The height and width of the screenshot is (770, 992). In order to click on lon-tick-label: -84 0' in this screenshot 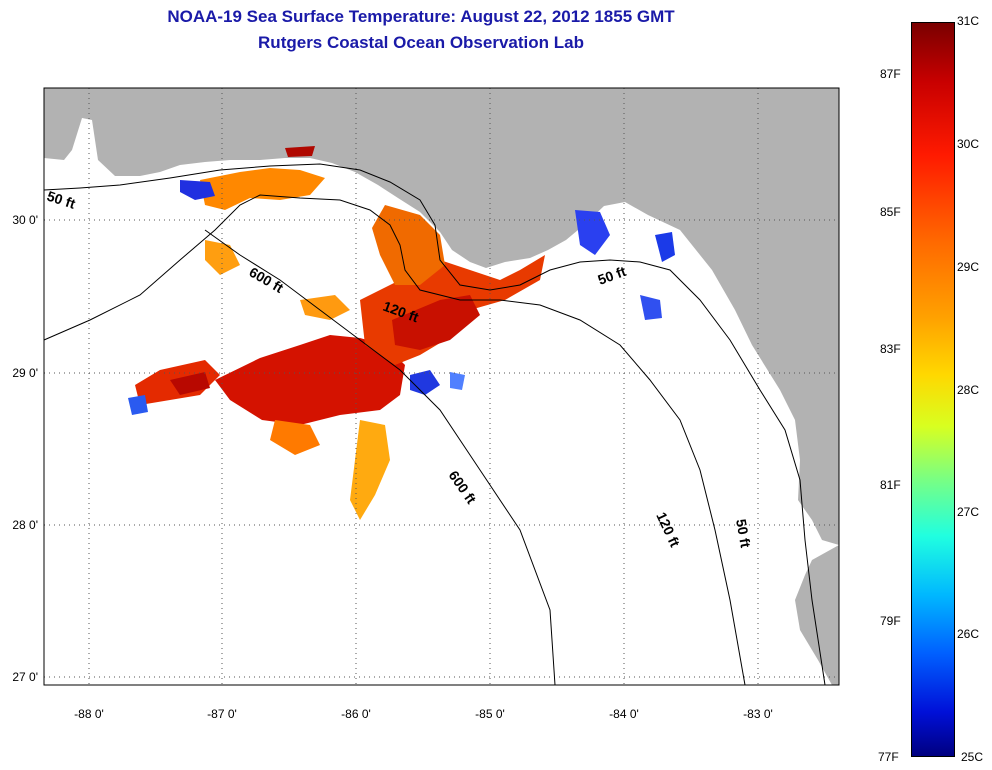, I will do `click(624, 714)`.